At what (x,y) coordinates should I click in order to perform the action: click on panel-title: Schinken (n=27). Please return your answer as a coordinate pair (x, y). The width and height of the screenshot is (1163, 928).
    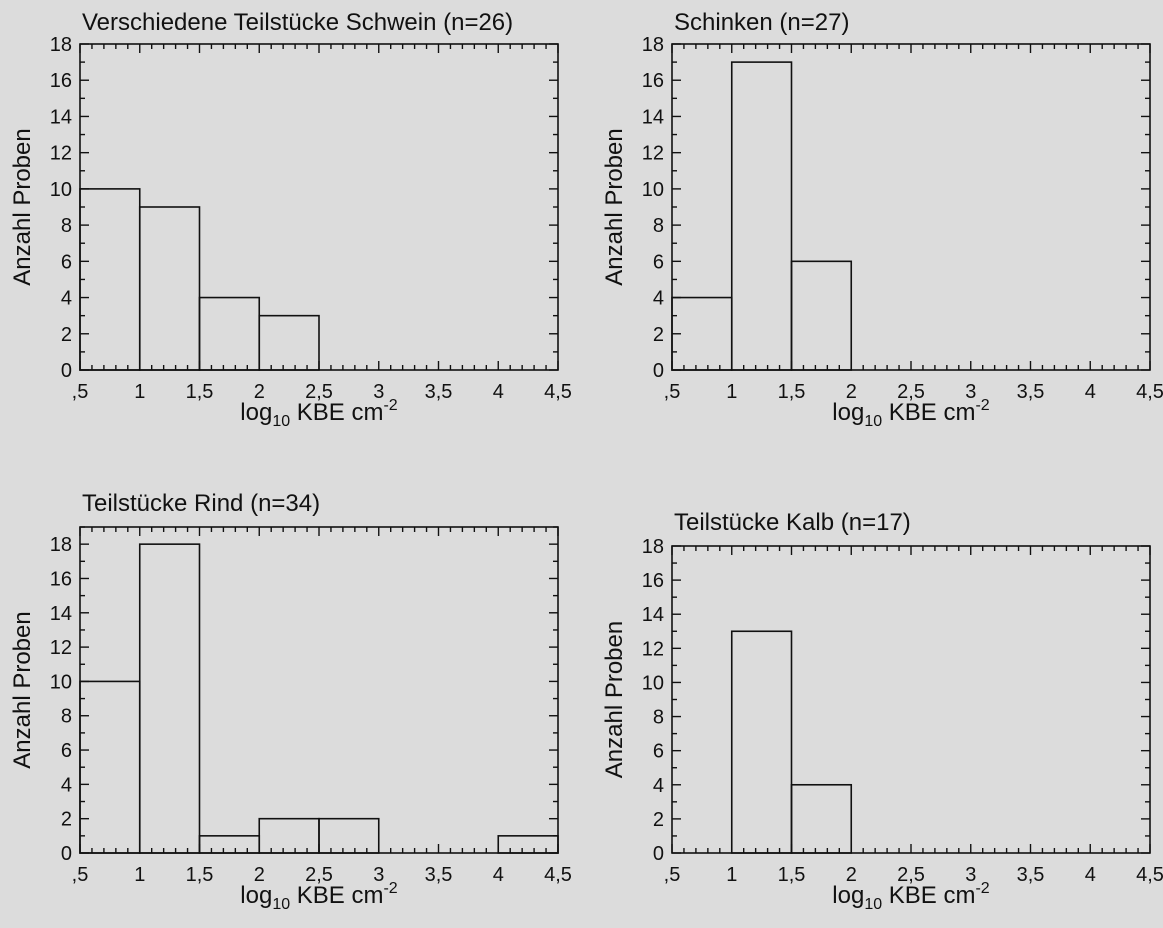
    Looking at the image, I should click on (761, 22).